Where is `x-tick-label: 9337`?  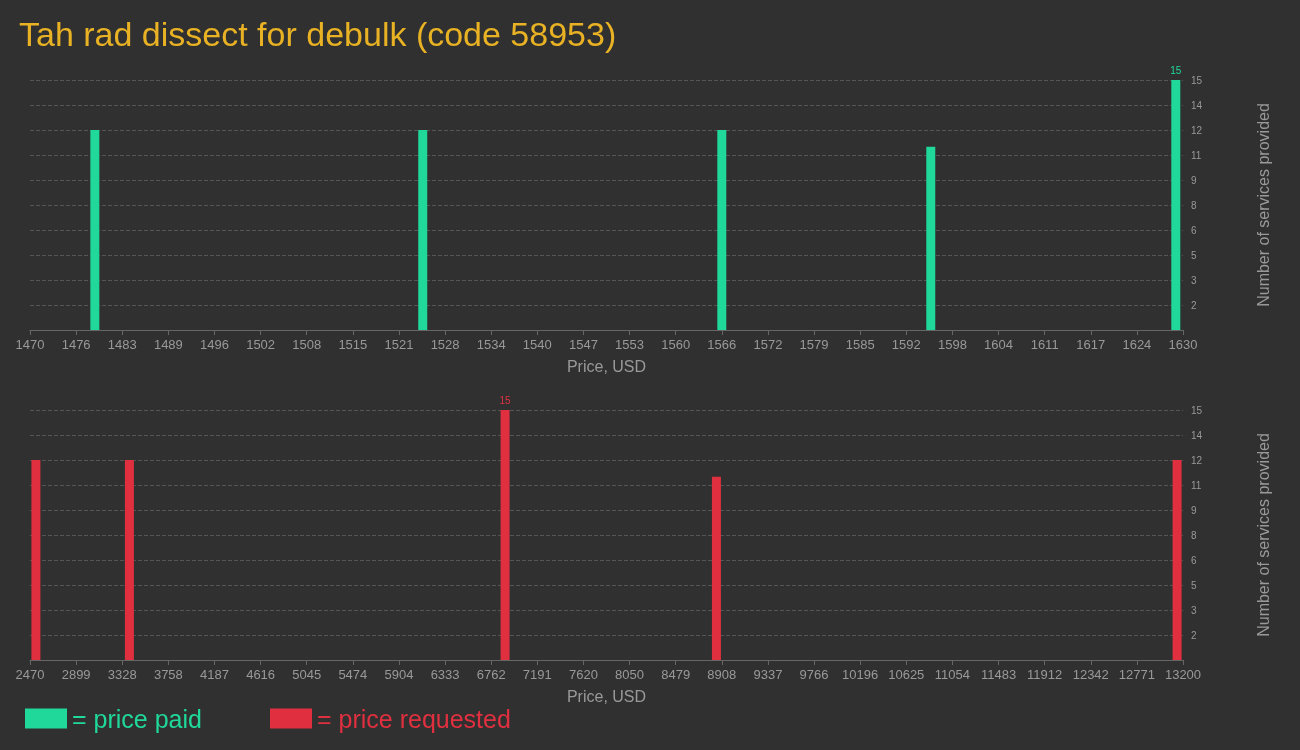
x-tick-label: 9337 is located at coordinates (768, 674).